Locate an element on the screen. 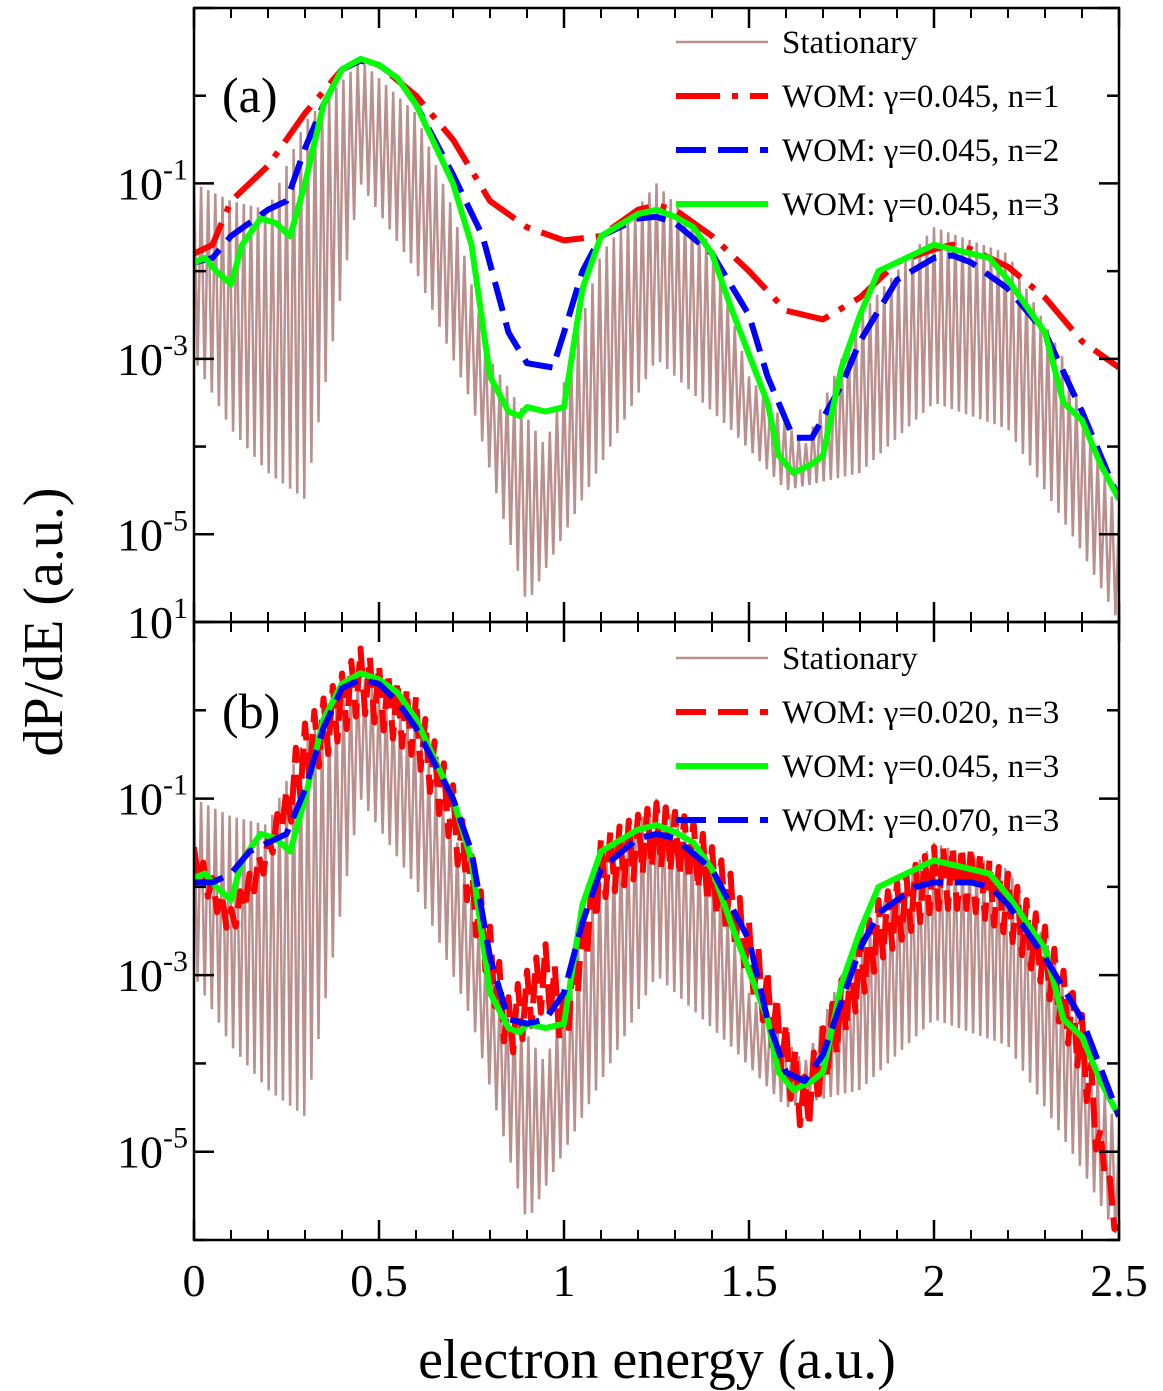 The width and height of the screenshot is (1163, 1391). x-tick-label: 1.5 is located at coordinates (749, 1280).